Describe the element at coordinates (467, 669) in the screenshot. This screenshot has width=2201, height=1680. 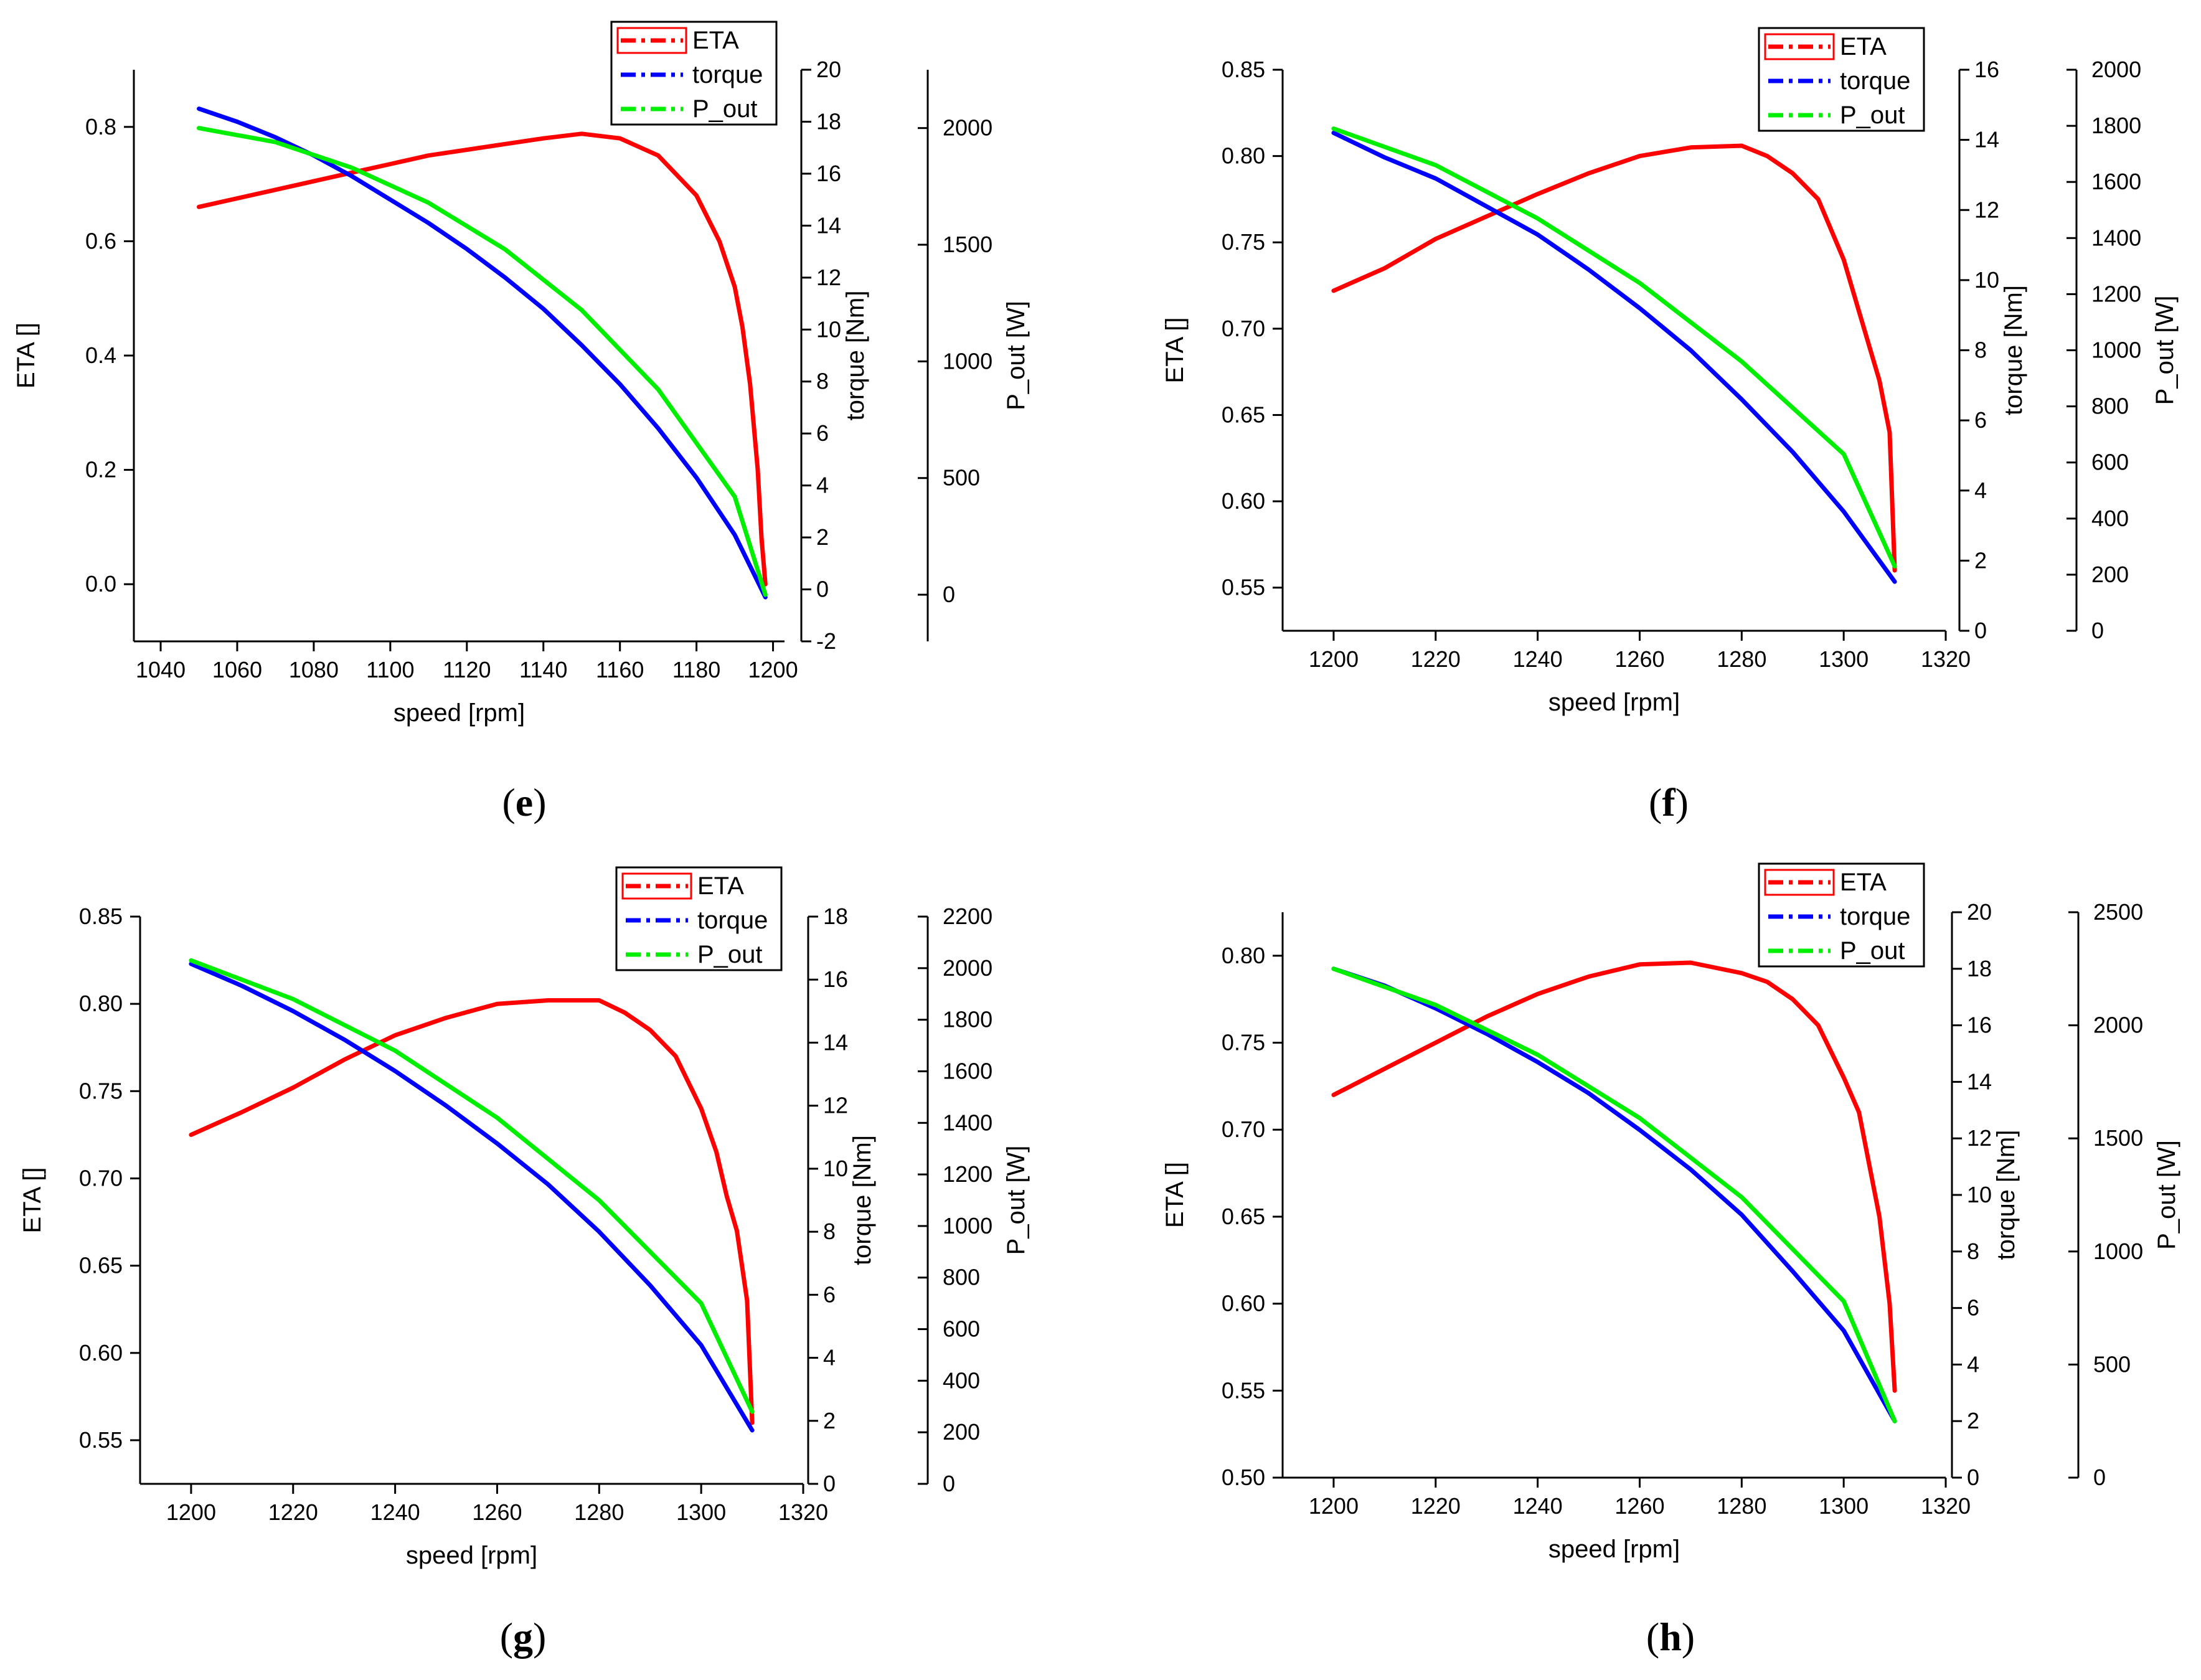
I see `x-tick-label: 1120` at that location.